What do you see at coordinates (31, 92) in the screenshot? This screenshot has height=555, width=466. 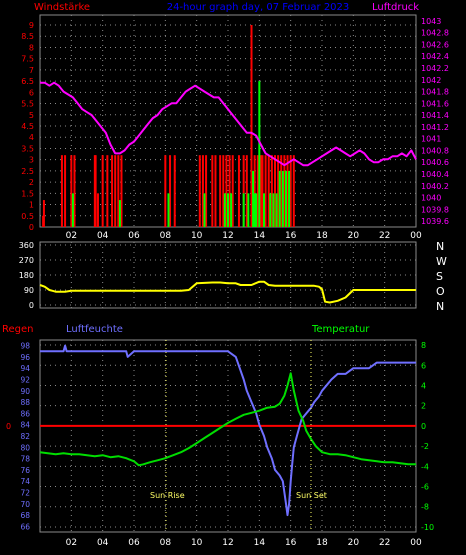 I see `wind-tick-label: 6` at bounding box center [31, 92].